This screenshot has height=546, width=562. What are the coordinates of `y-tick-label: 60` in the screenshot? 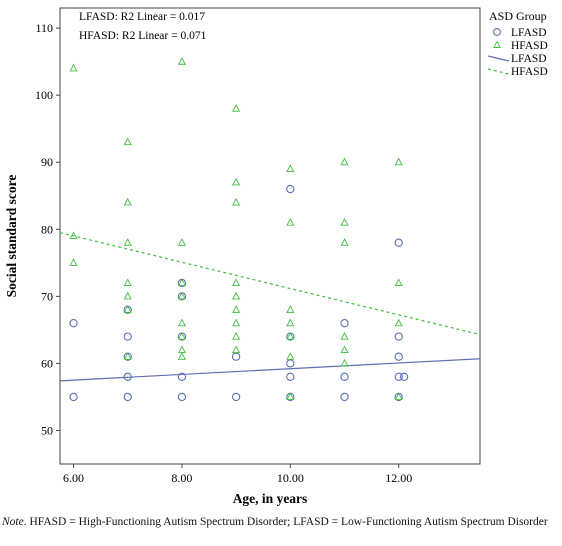 It's located at (47, 363).